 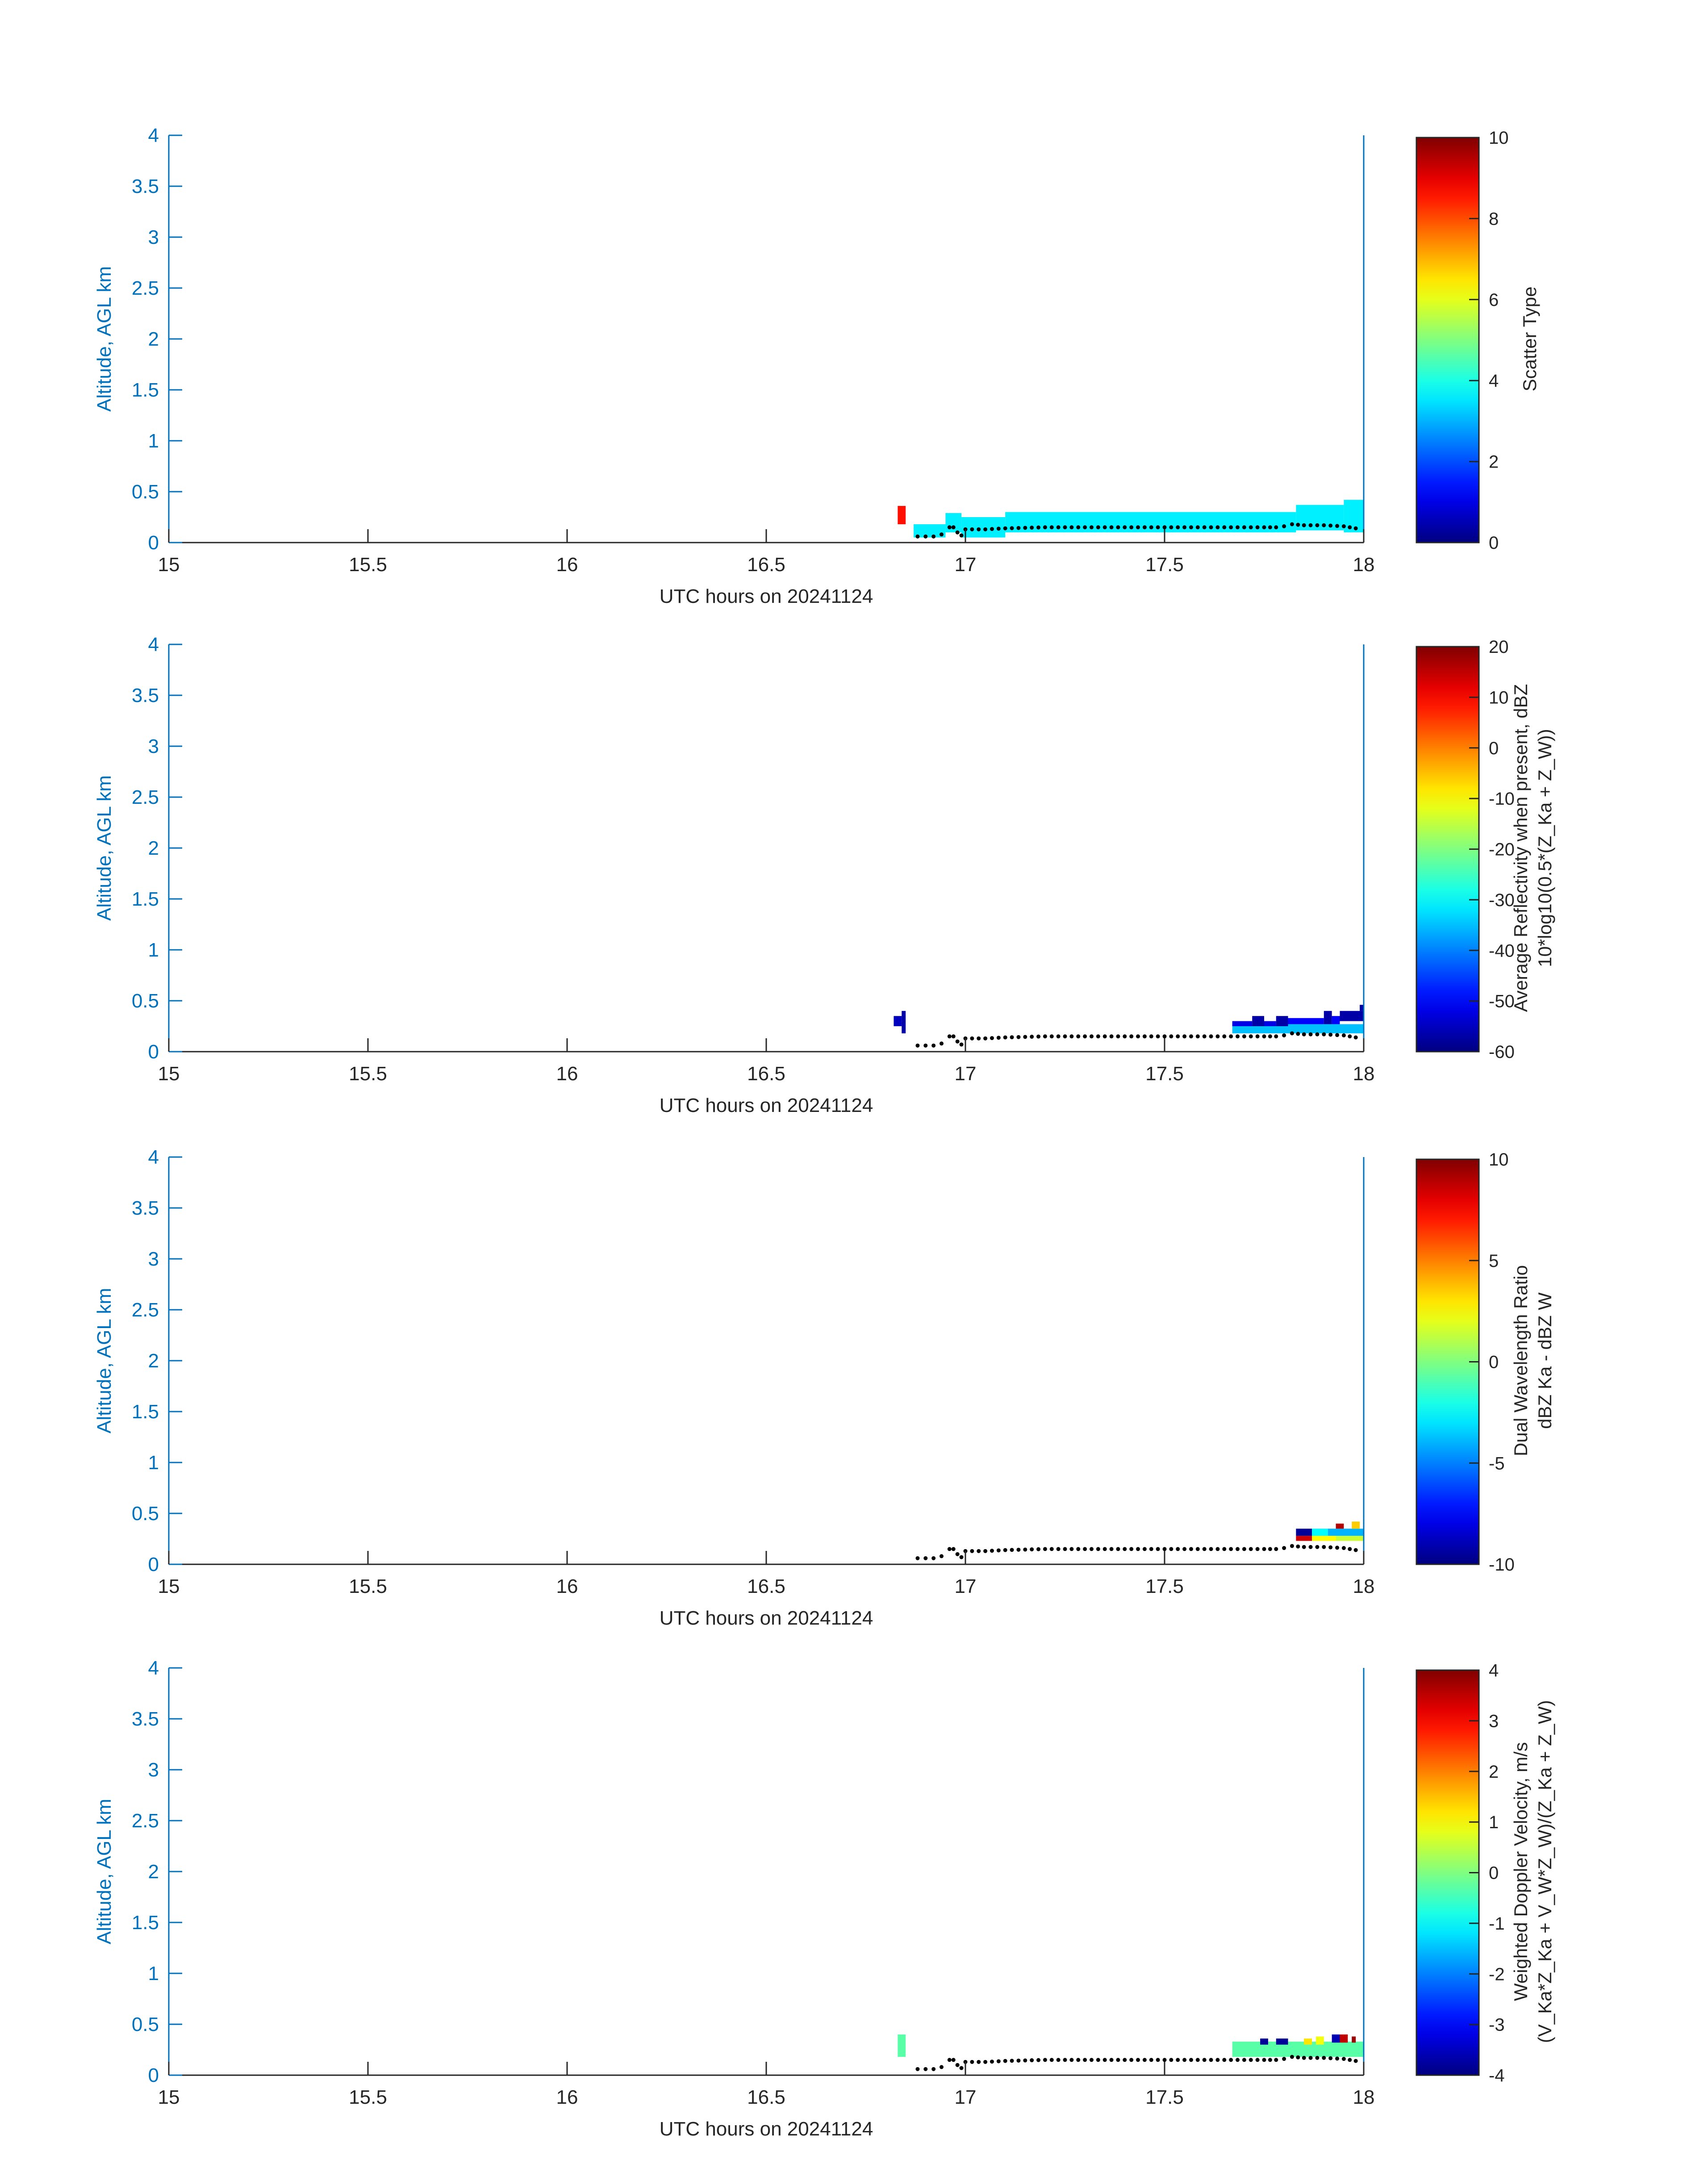 What do you see at coordinates (1502, 850) in the screenshot?
I see `colorbar-tick-label: -20` at bounding box center [1502, 850].